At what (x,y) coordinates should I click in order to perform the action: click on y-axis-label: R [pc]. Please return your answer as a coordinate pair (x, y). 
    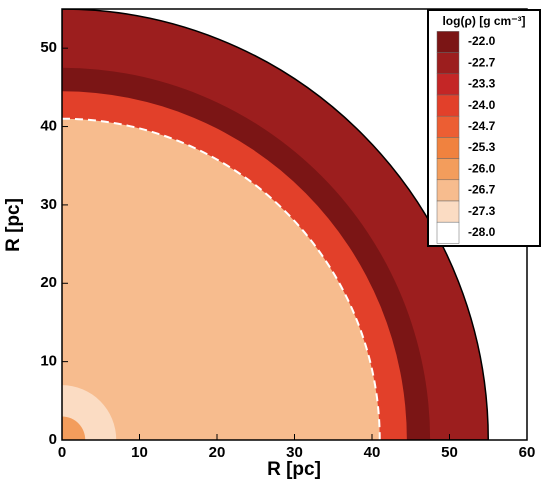
    Looking at the image, I should click on (13, 225).